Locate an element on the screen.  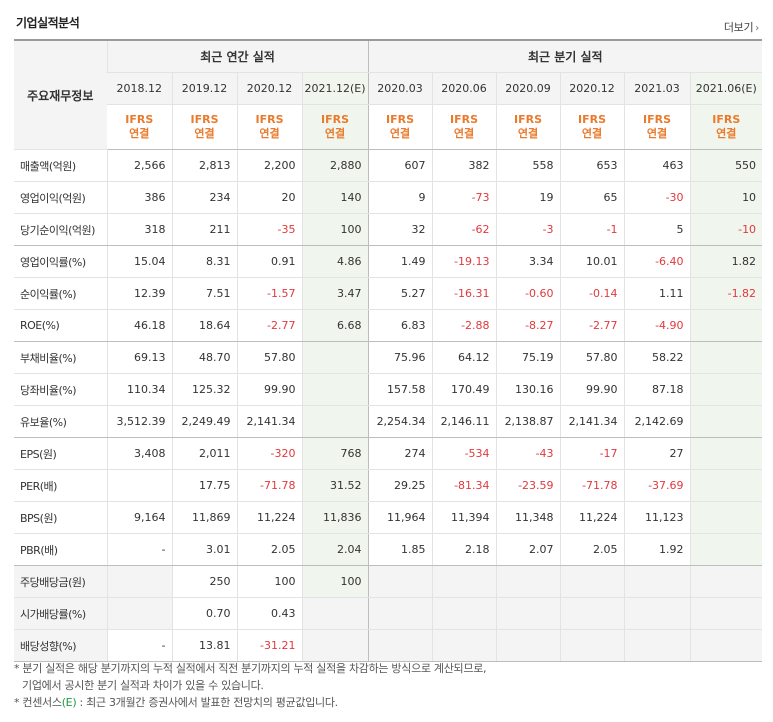
table-cell: 11,348 is located at coordinates (528, 517).